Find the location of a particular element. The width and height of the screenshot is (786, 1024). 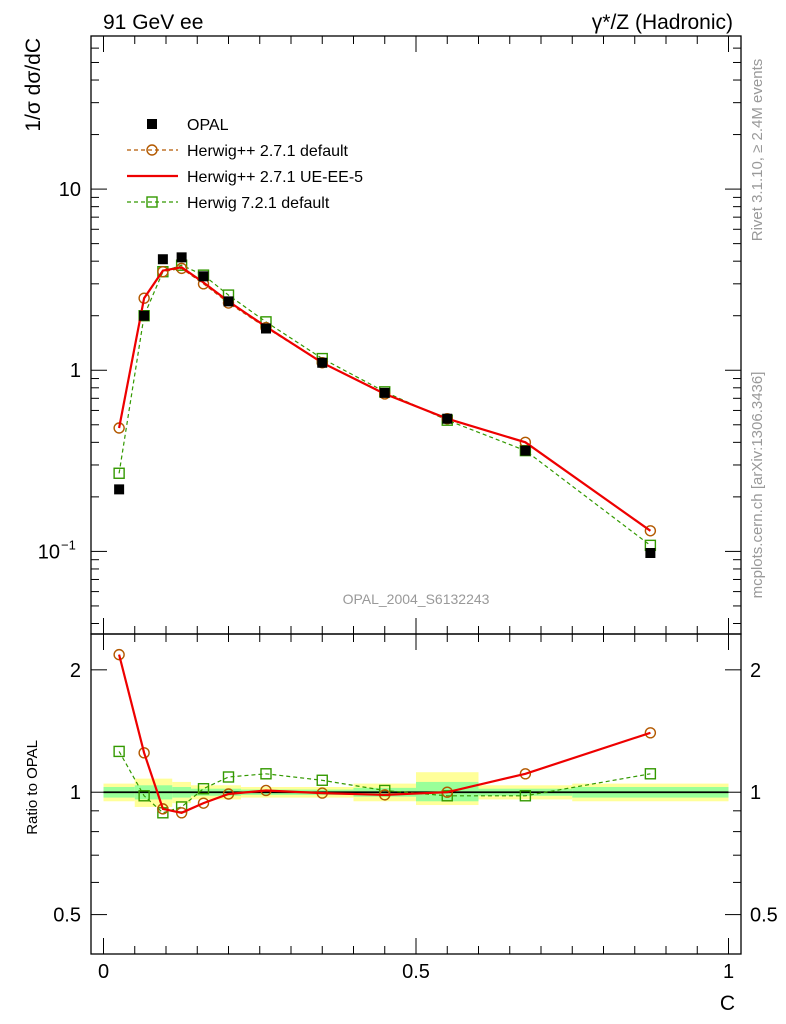

ratio-y-tick-label-right: 2 is located at coordinates (755, 671).